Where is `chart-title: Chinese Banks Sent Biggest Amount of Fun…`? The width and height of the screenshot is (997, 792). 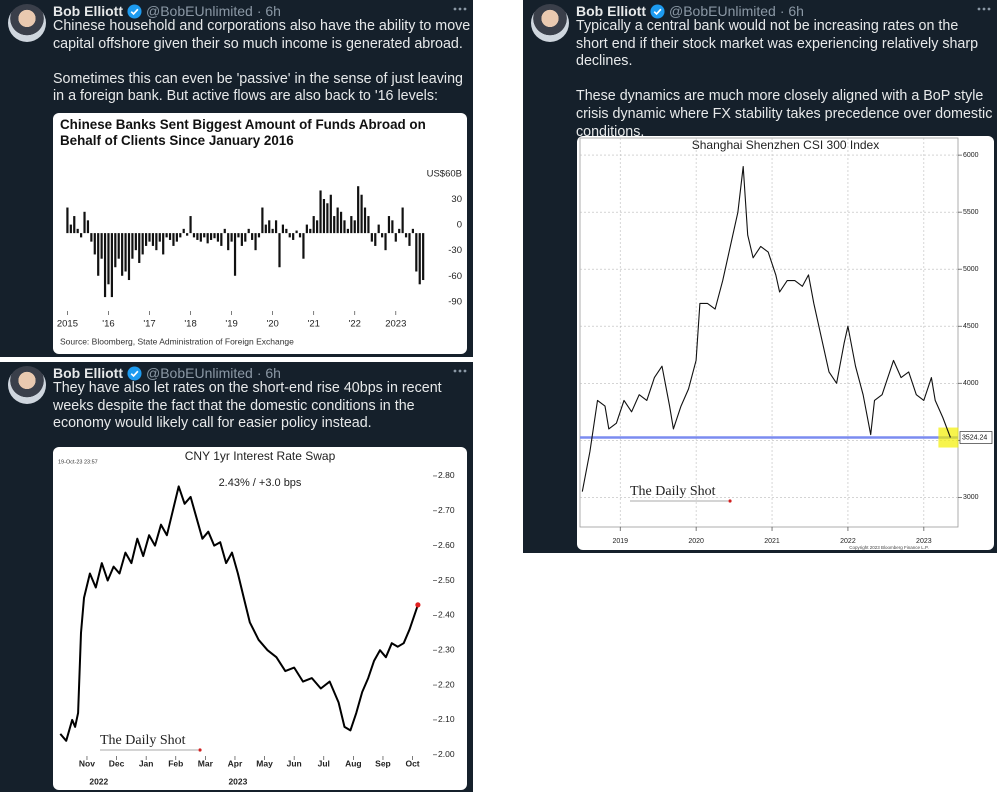
chart-title: Chinese Banks Sent Biggest Amount of Fun… is located at coordinates (243, 132).